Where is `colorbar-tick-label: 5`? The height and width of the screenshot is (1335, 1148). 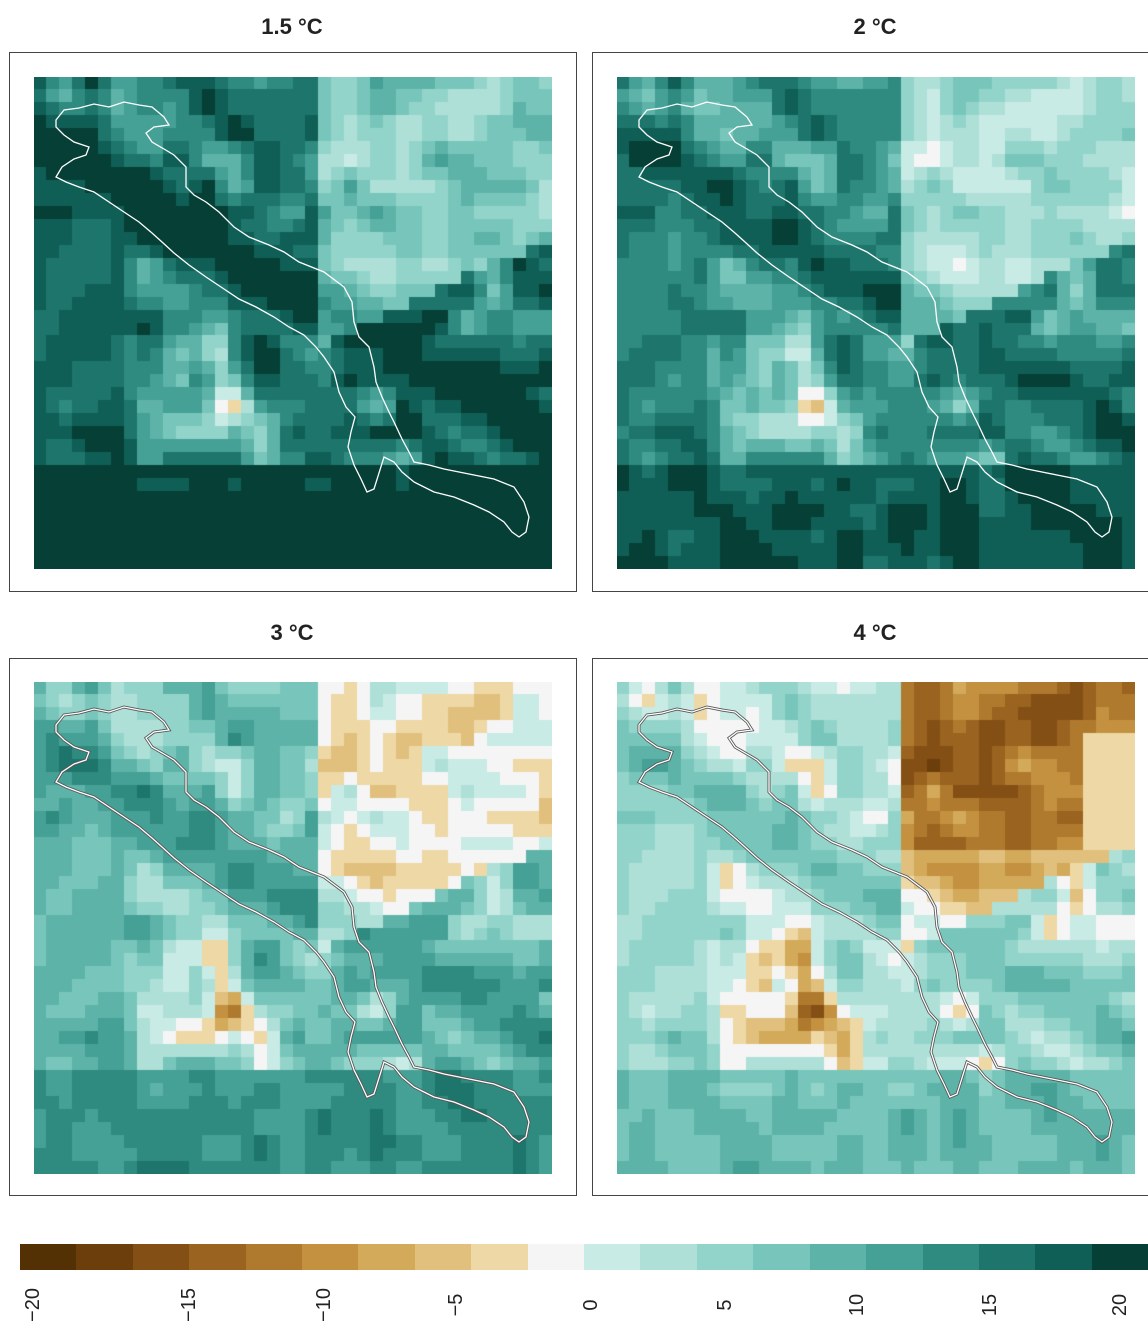
colorbar-tick-label: 5 is located at coordinates (725, 1305).